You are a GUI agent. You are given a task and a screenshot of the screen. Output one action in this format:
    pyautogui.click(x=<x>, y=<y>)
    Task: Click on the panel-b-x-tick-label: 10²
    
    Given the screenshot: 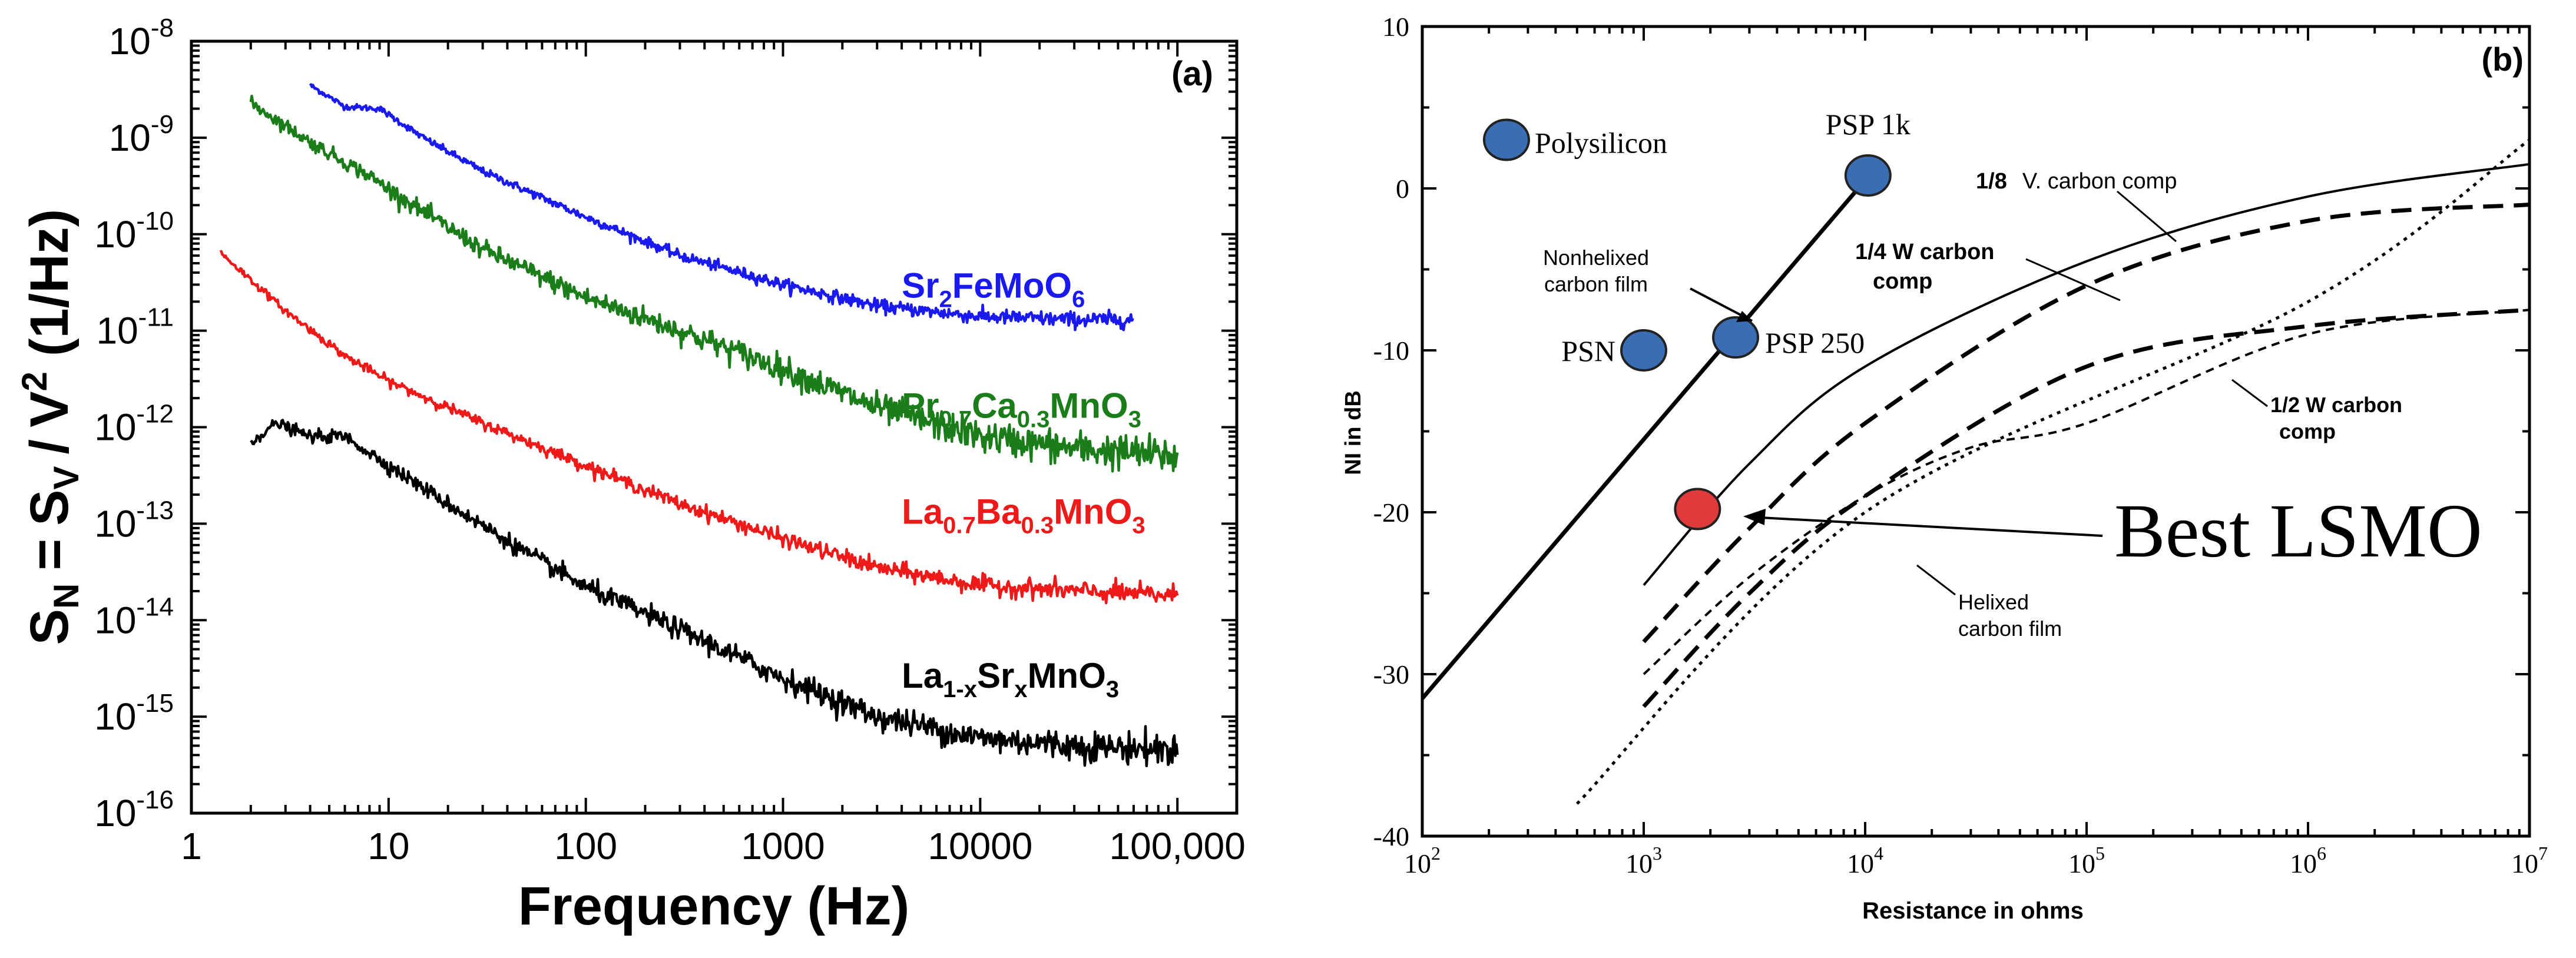 What is the action you would take?
    pyautogui.click(x=1422, y=861)
    